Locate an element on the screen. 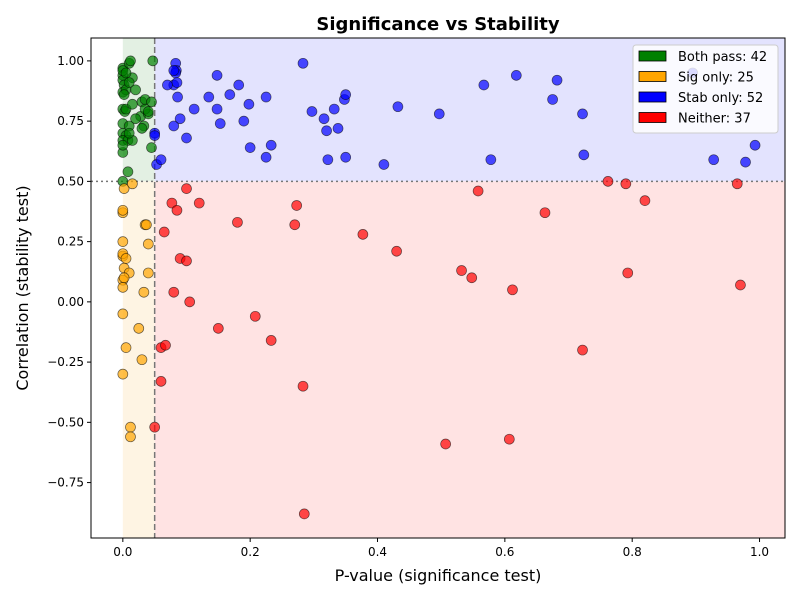 Image resolution: width=800 pixels, height=600 pixels. legend-label: Neither: 37 is located at coordinates (714, 119).